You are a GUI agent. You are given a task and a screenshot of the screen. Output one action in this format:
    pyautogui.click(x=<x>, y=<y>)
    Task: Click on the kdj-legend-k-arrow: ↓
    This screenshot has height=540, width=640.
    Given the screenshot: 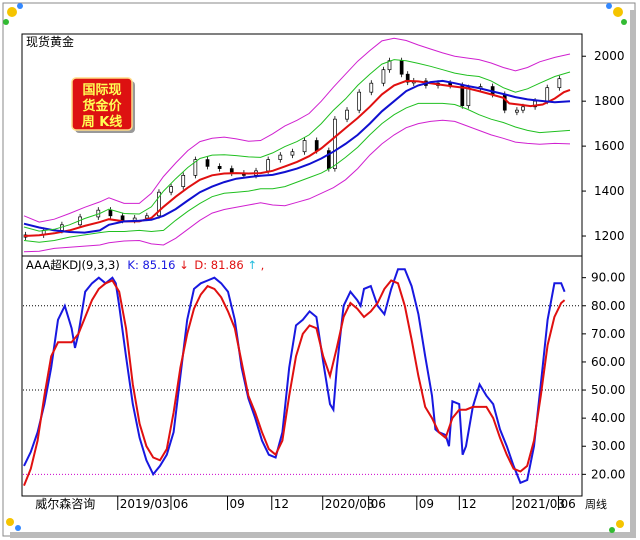 What is the action you would take?
    pyautogui.click(x=184, y=265)
    